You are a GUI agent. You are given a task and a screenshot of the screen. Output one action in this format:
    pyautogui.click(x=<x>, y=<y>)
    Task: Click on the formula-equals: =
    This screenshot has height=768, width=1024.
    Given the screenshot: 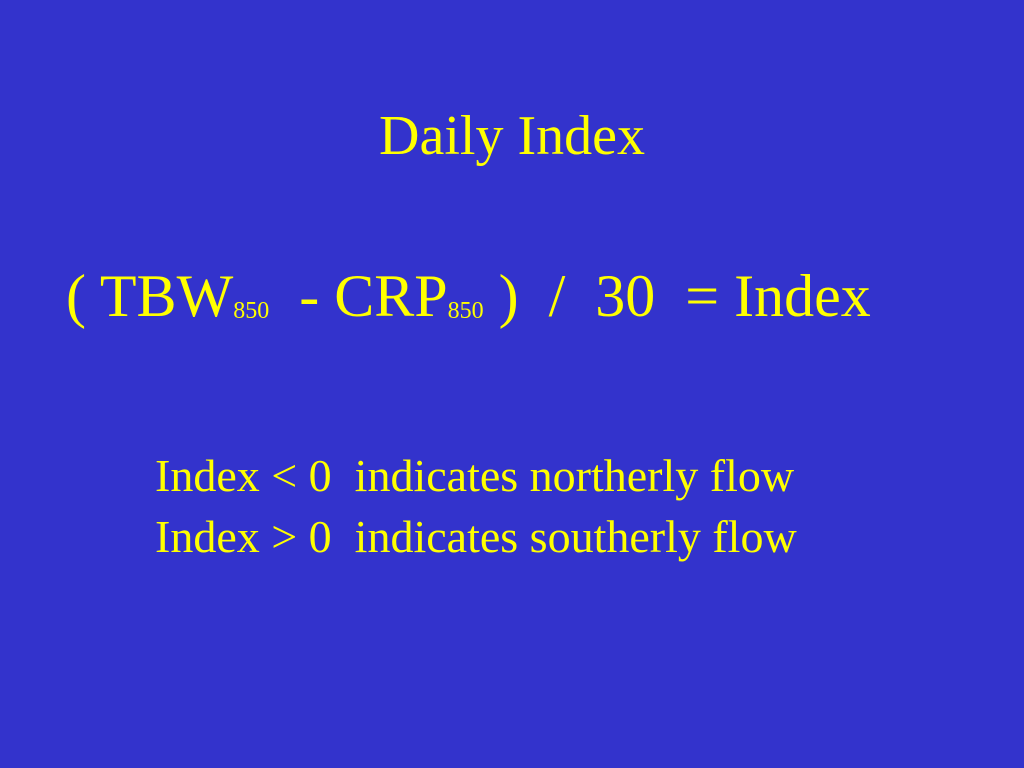 What is the action you would take?
    pyautogui.click(x=695, y=296)
    